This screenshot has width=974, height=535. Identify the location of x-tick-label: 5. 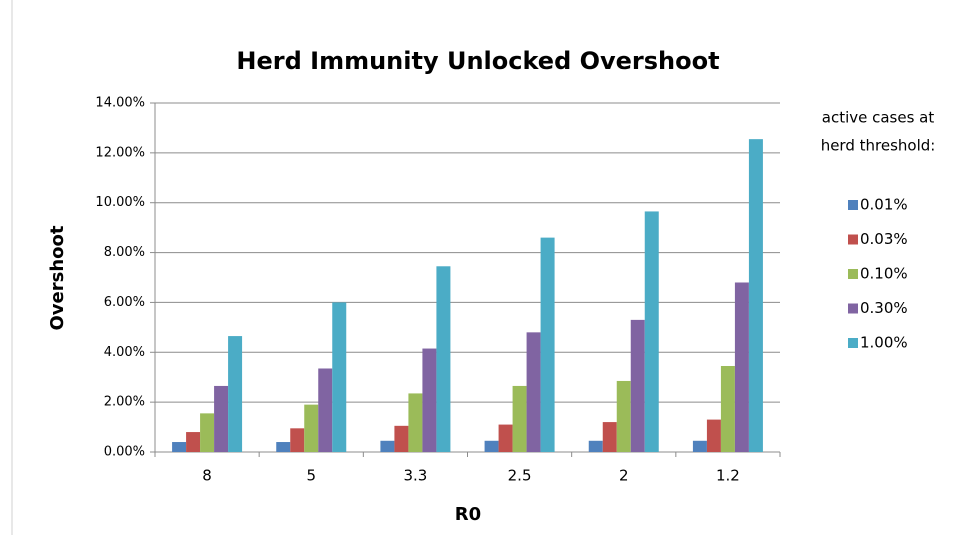
(311, 476).